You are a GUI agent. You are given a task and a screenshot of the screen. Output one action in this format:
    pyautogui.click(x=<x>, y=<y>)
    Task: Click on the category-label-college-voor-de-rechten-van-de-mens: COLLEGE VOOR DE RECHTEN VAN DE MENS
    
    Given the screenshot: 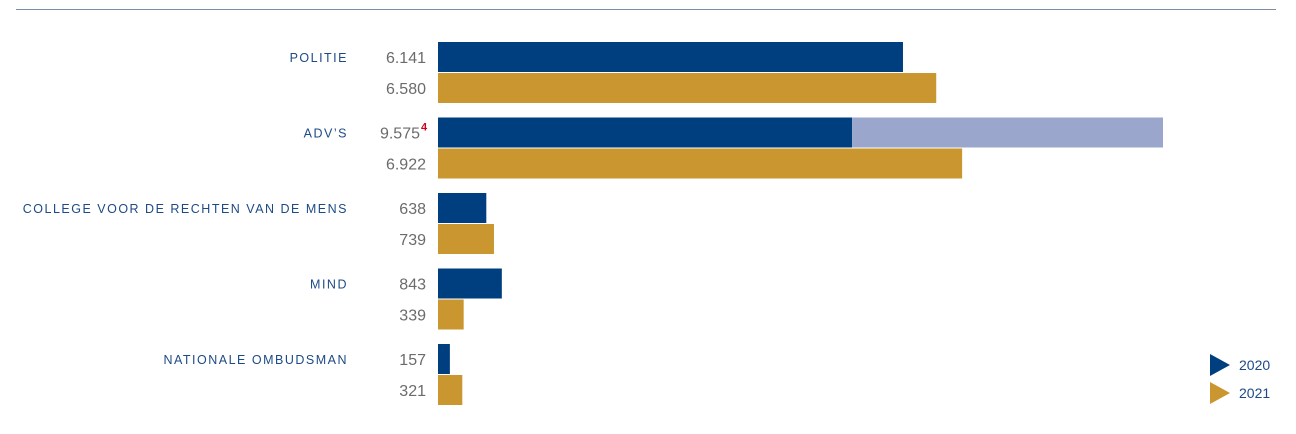 What is the action you would take?
    pyautogui.click(x=185, y=209)
    